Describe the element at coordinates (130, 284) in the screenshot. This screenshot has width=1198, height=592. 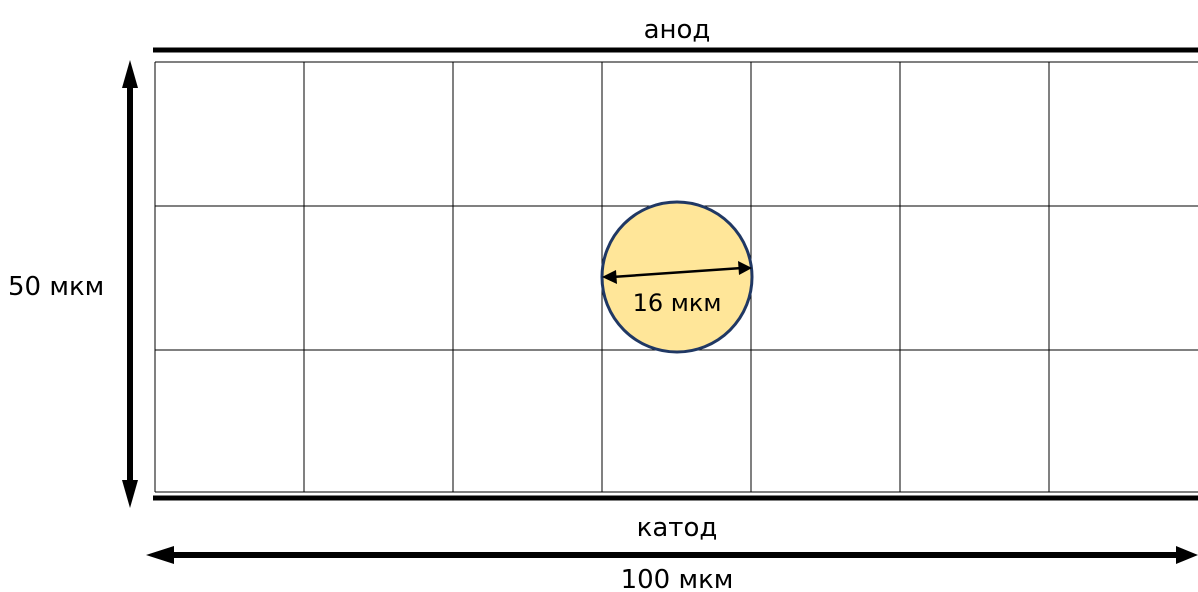
I see `height-dimension-arrow` at that location.